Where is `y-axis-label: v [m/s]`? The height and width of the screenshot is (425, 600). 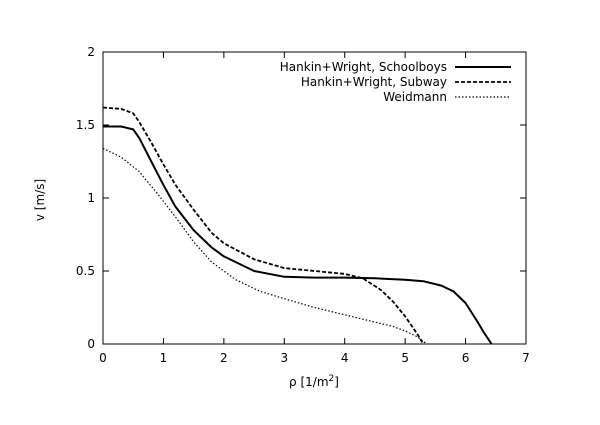 y-axis-label: v [m/s] is located at coordinates (40, 200).